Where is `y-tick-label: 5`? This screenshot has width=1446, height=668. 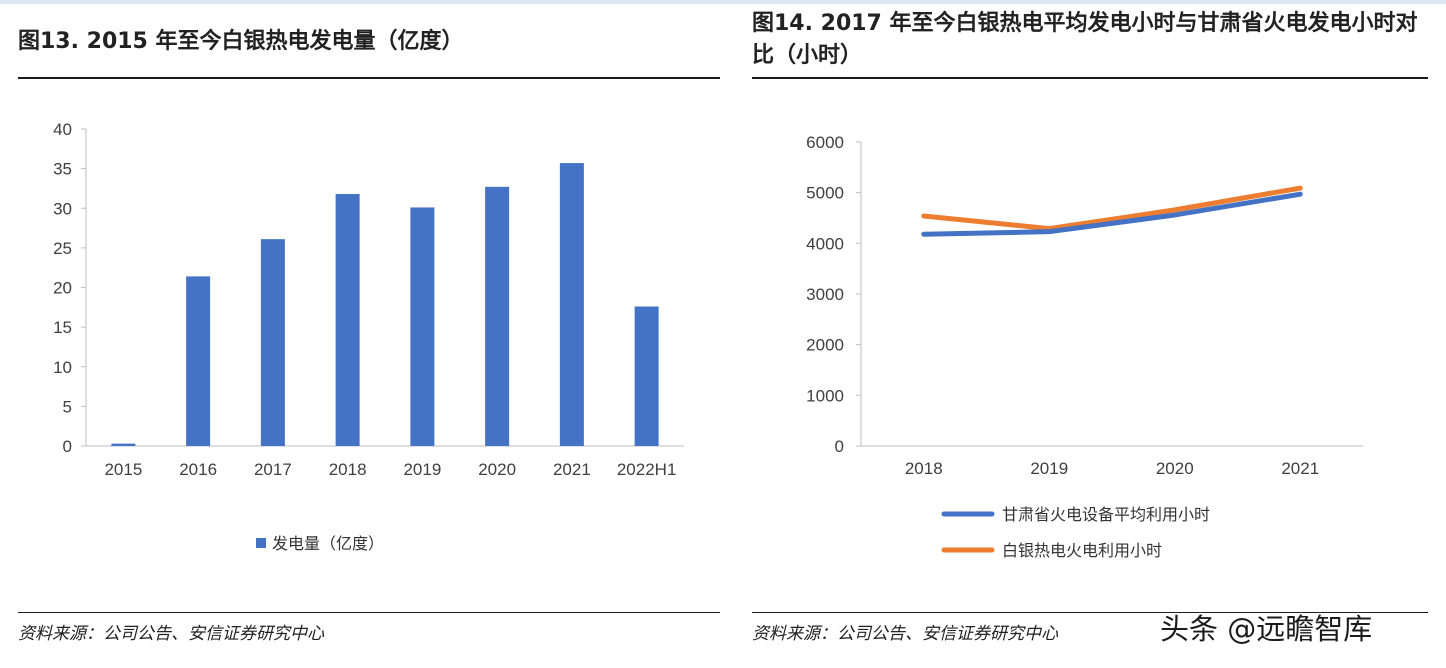
y-tick-label: 5 is located at coordinates (67, 406).